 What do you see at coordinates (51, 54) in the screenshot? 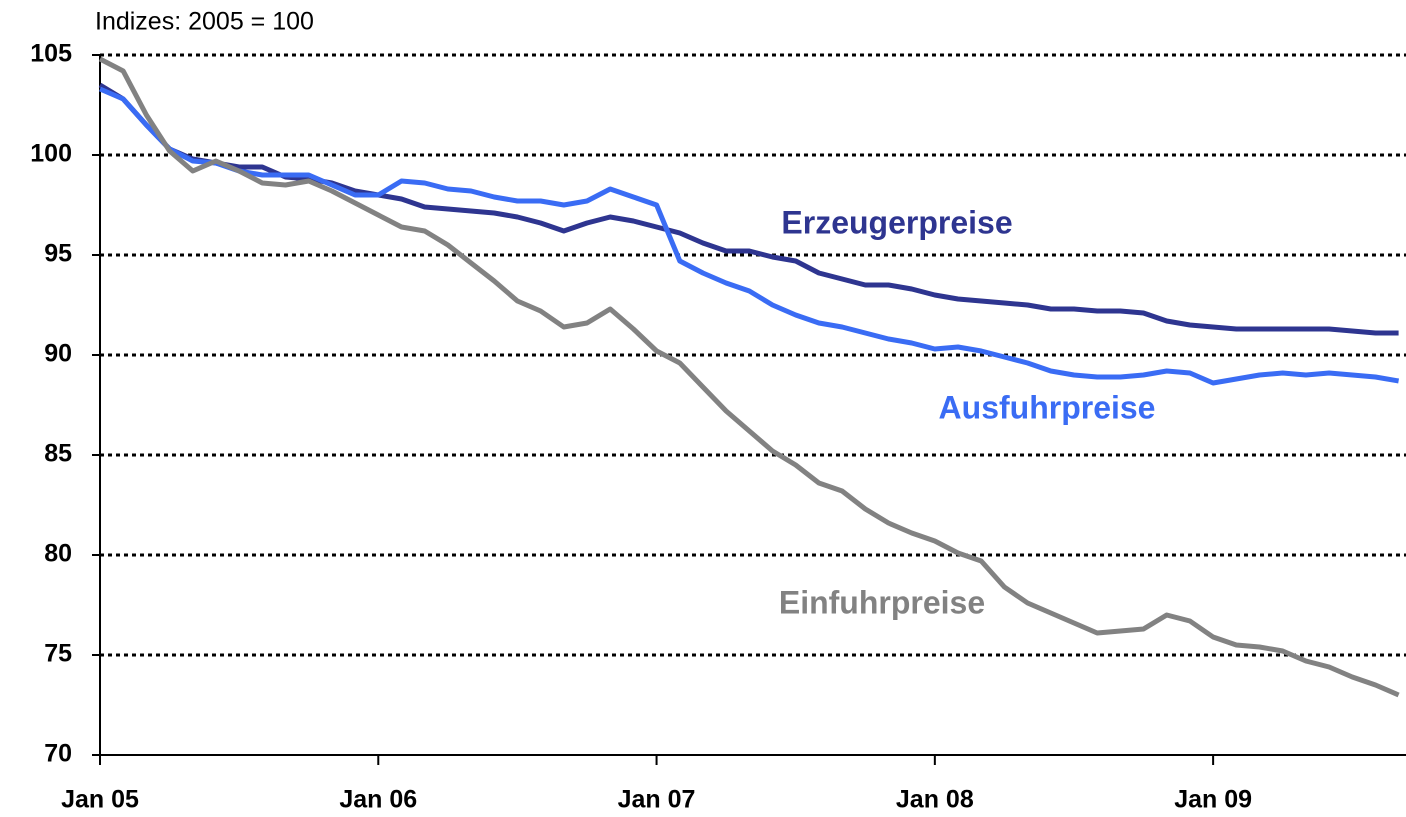
I see `y-tick-label: 105` at bounding box center [51, 54].